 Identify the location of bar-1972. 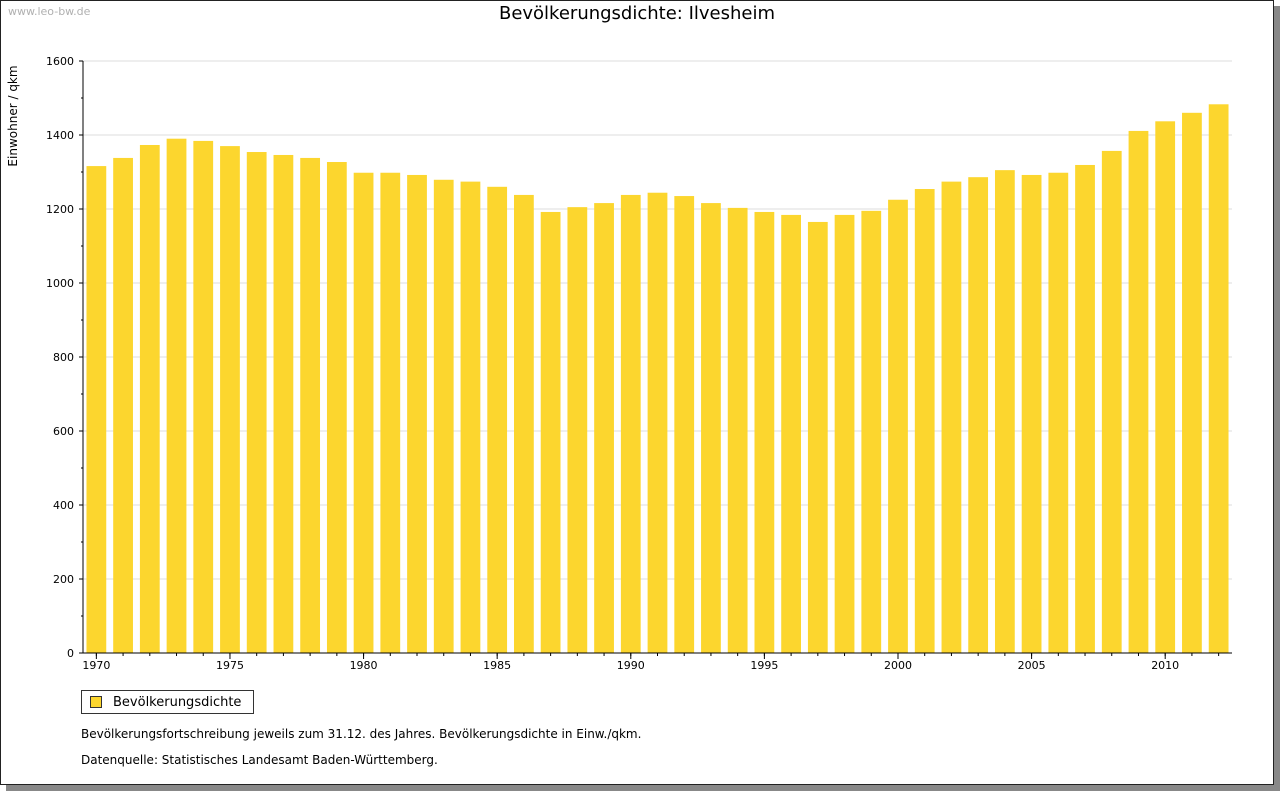
(149, 399).